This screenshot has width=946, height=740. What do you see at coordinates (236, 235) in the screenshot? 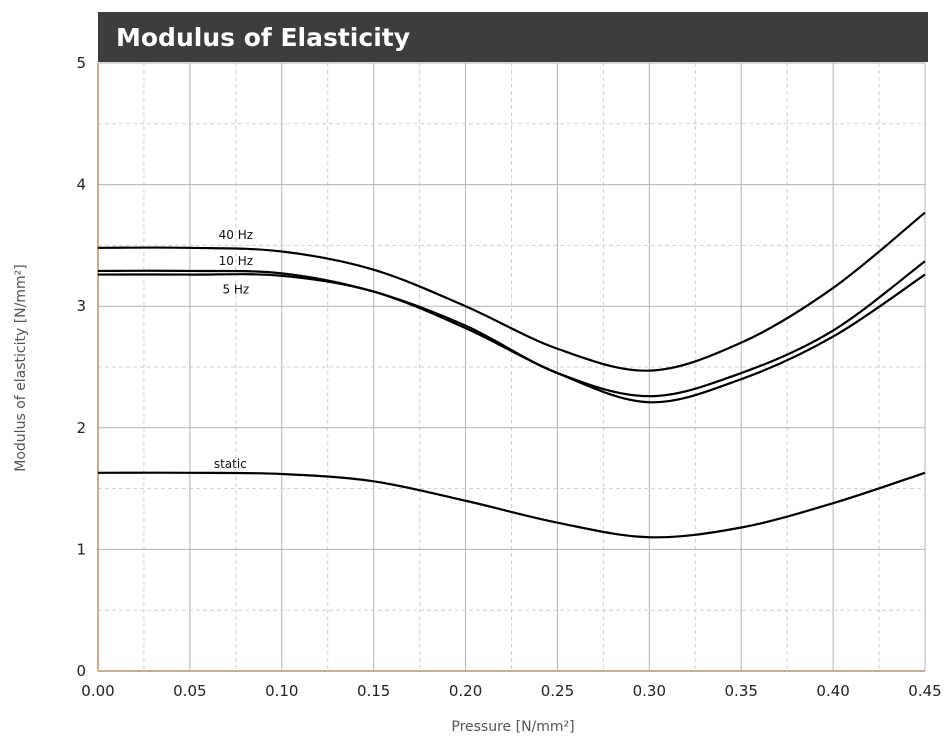
I see `series-label-40-hz: 40 Hz` at bounding box center [236, 235].